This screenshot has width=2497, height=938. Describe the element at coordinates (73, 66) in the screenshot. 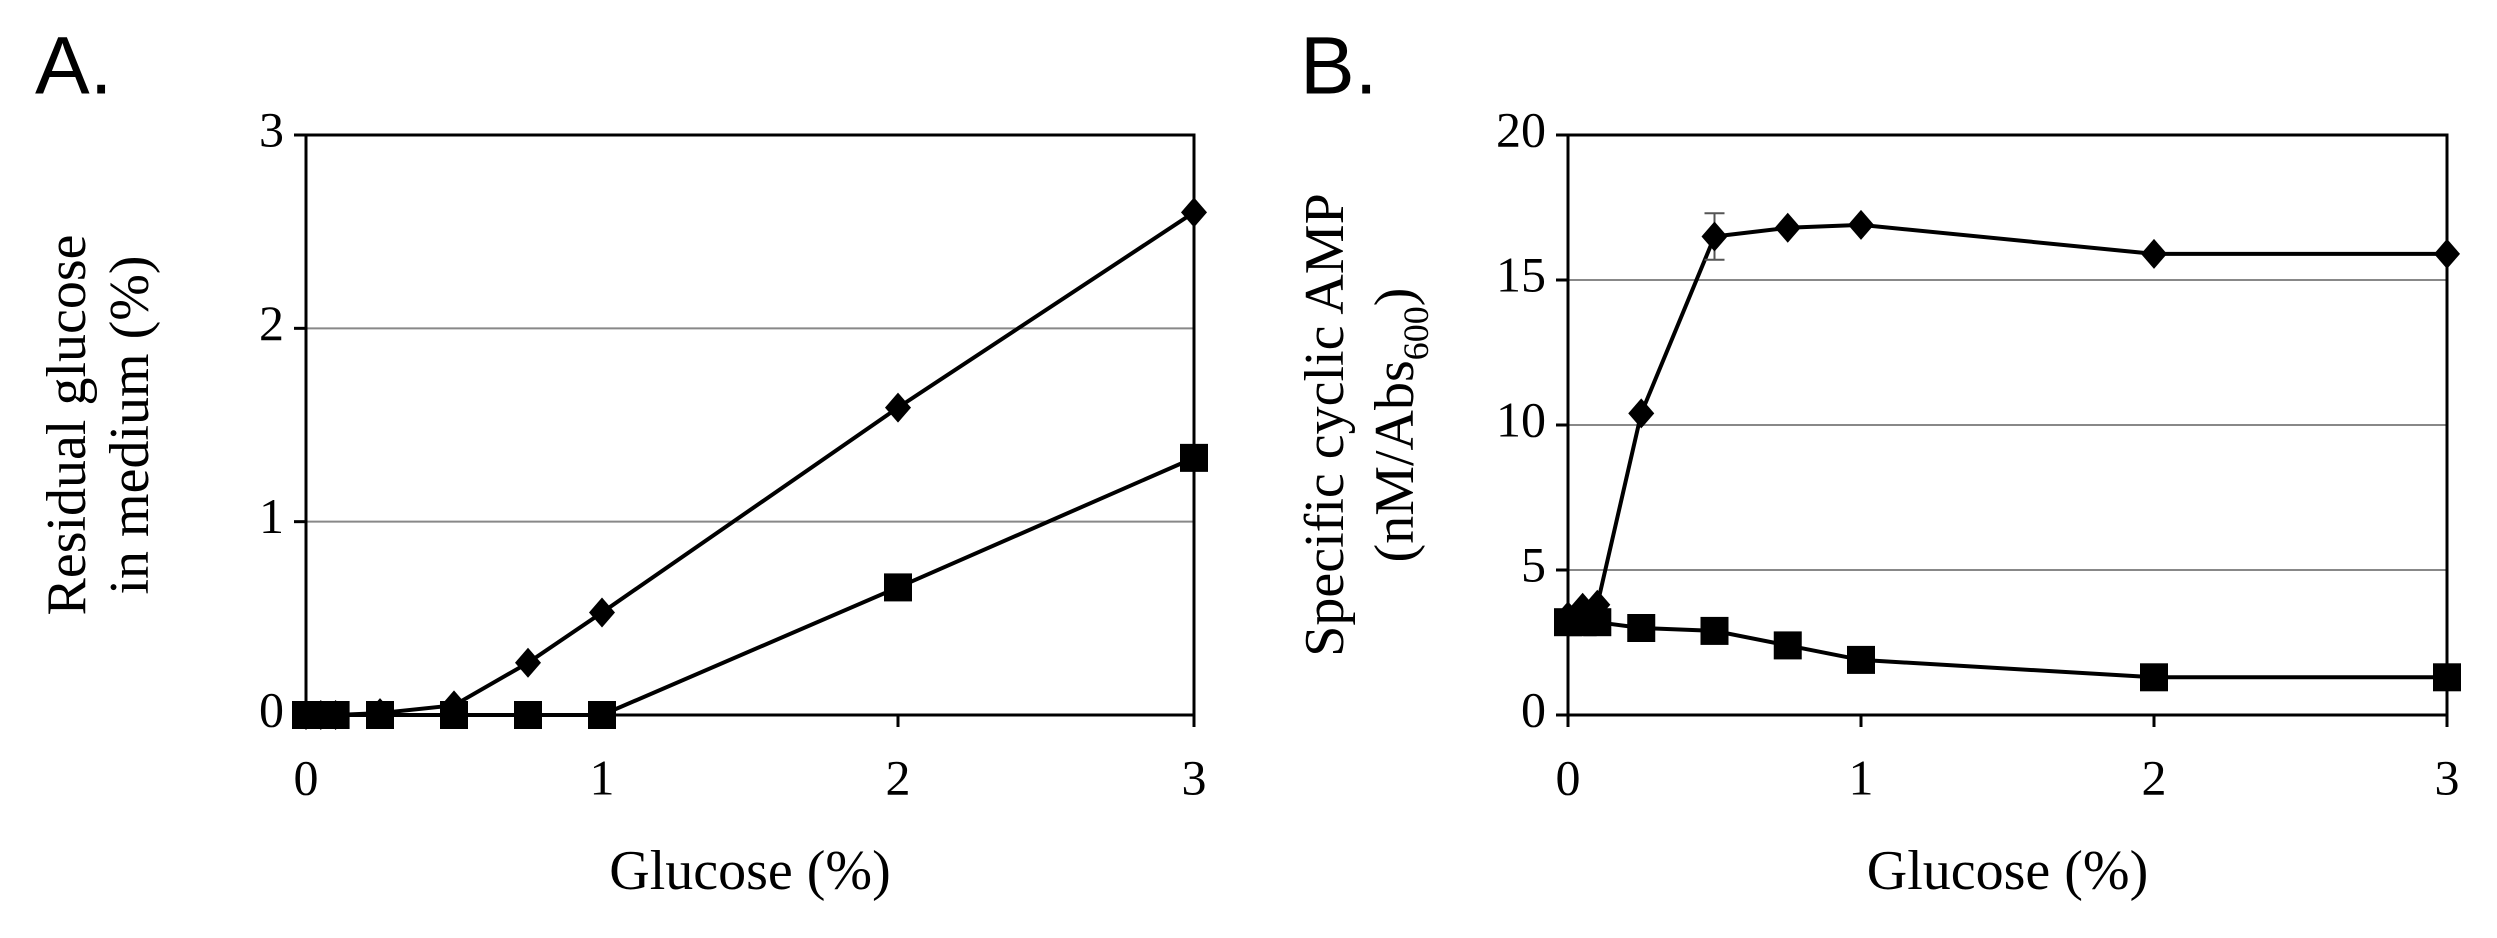

I see `panel-label: A.` at that location.